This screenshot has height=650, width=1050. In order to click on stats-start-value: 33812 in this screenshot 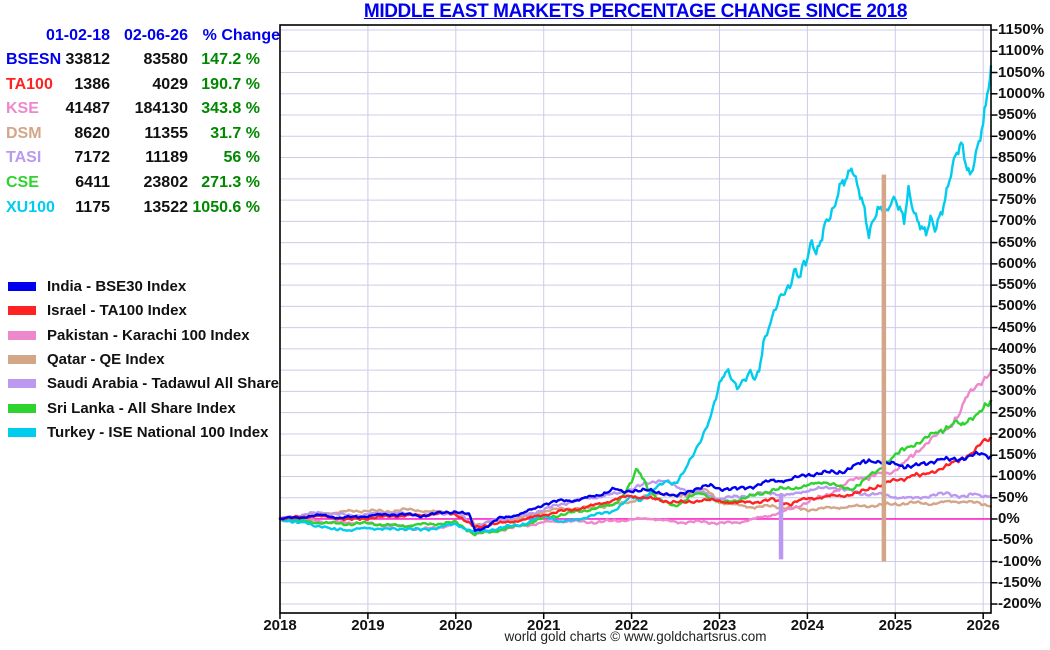, I will do `click(88, 59)`.